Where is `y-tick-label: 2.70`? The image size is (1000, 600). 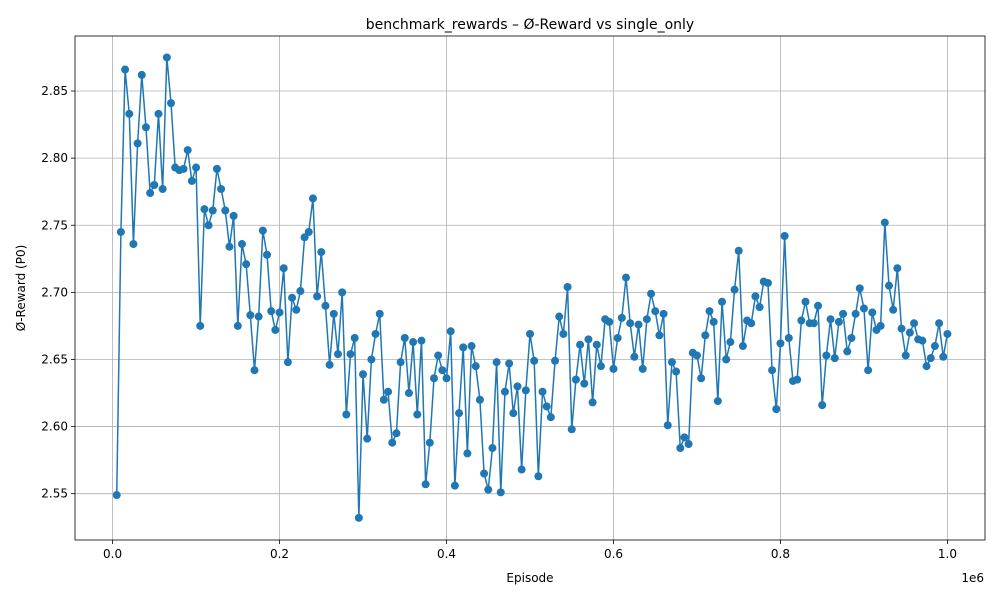
y-tick-label: 2.70 is located at coordinates (54, 292).